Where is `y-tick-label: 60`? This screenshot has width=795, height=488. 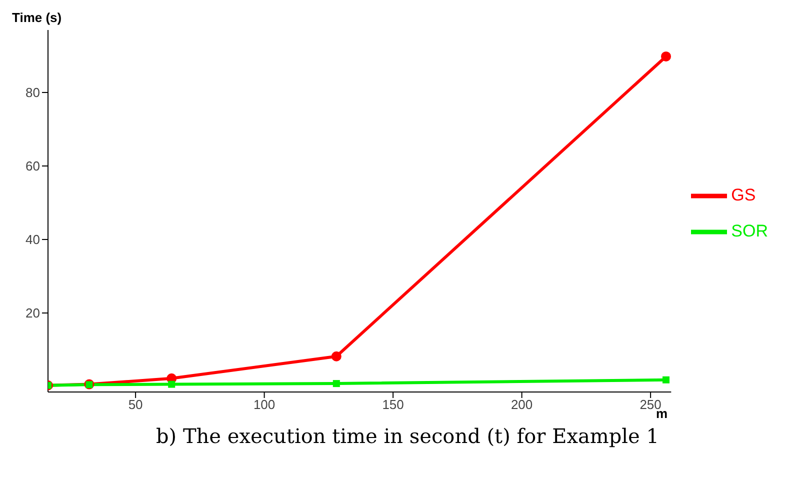
y-tick-label: 60 is located at coordinates (33, 166).